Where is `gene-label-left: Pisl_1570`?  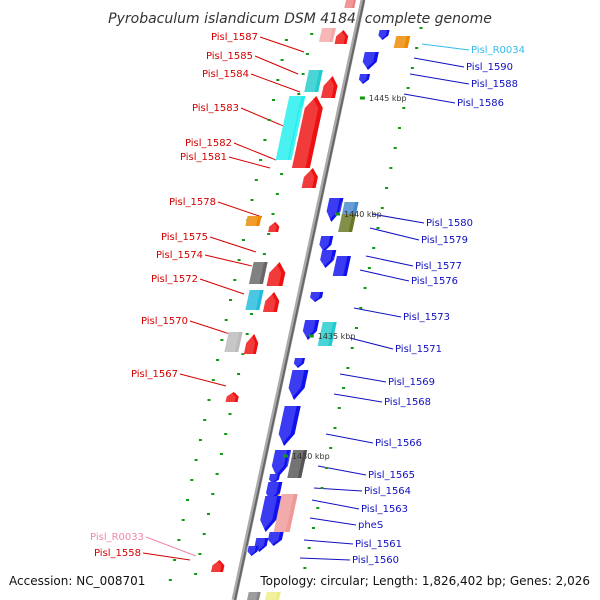
gene-label-left: Pisl_1570 is located at coordinates (164, 321).